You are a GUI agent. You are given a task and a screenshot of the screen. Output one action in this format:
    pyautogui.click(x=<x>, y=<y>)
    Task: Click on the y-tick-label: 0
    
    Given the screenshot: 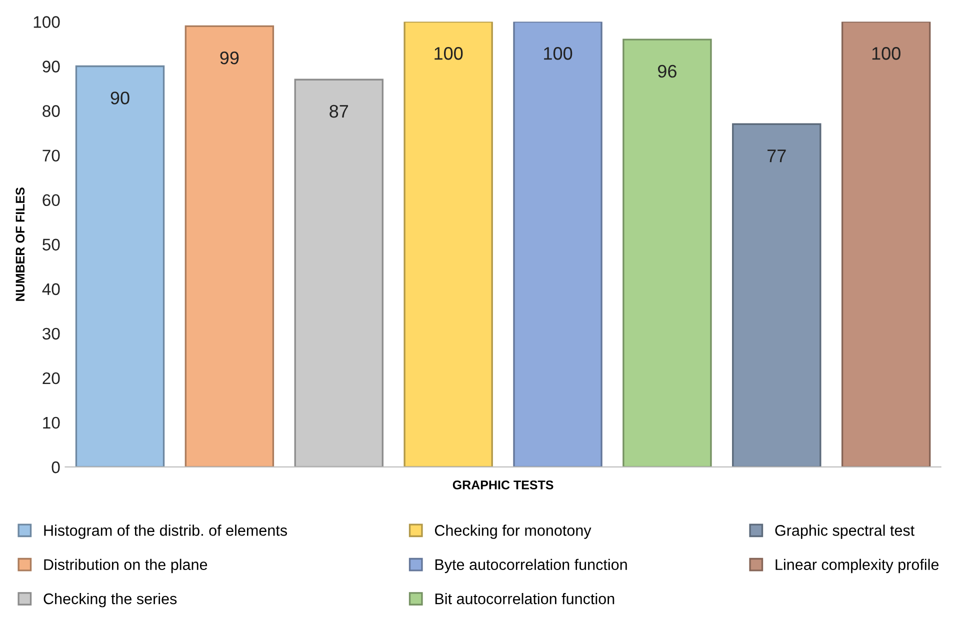 What is the action you would take?
    pyautogui.click(x=56, y=467)
    